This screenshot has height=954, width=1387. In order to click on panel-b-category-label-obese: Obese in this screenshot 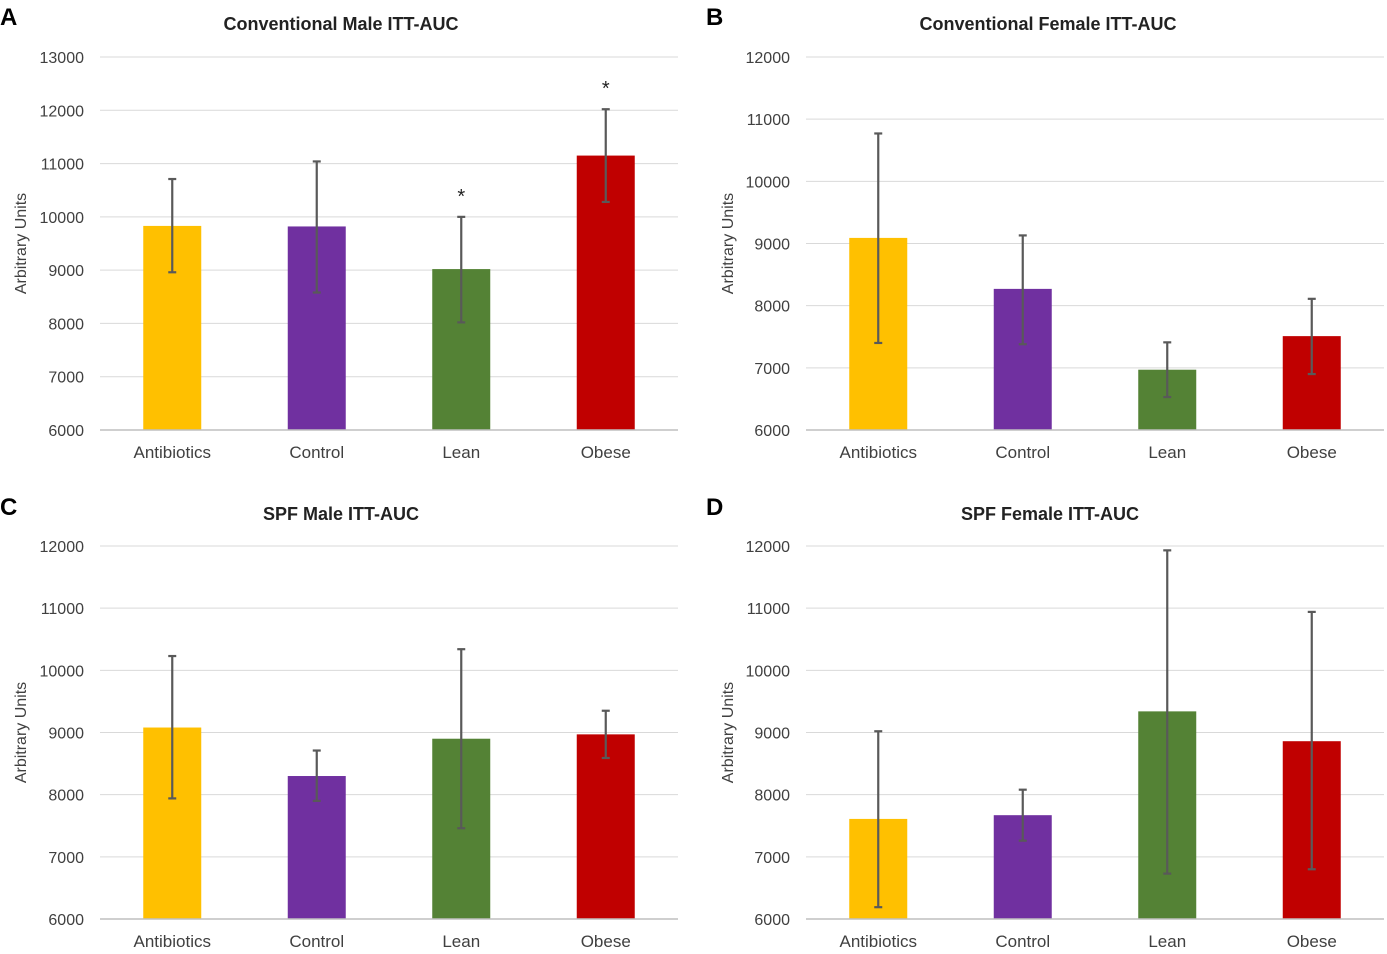, I will do `click(1312, 452)`.